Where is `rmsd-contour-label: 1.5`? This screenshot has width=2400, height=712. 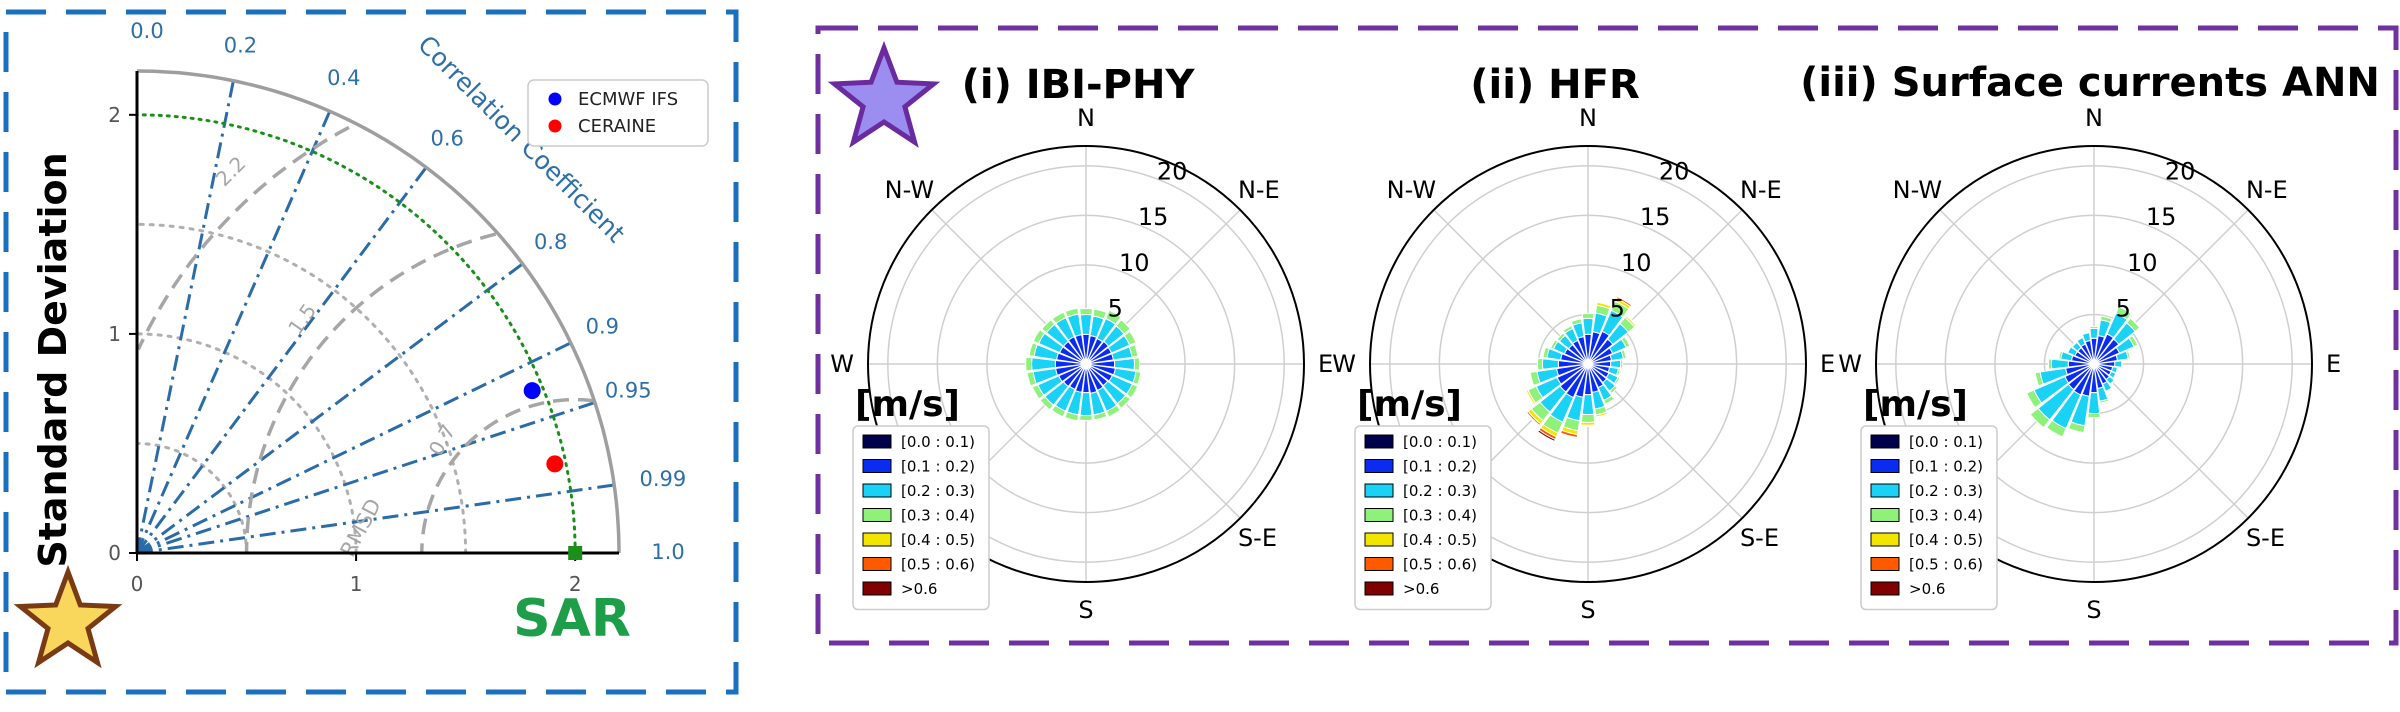 rmsd-contour-label: 1.5 is located at coordinates (302, 319).